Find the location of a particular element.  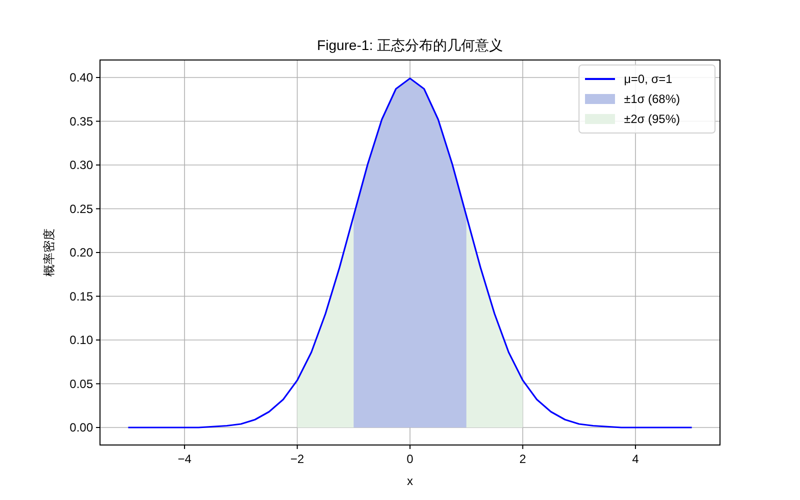

ytick: 0.15 is located at coordinates (81, 296).